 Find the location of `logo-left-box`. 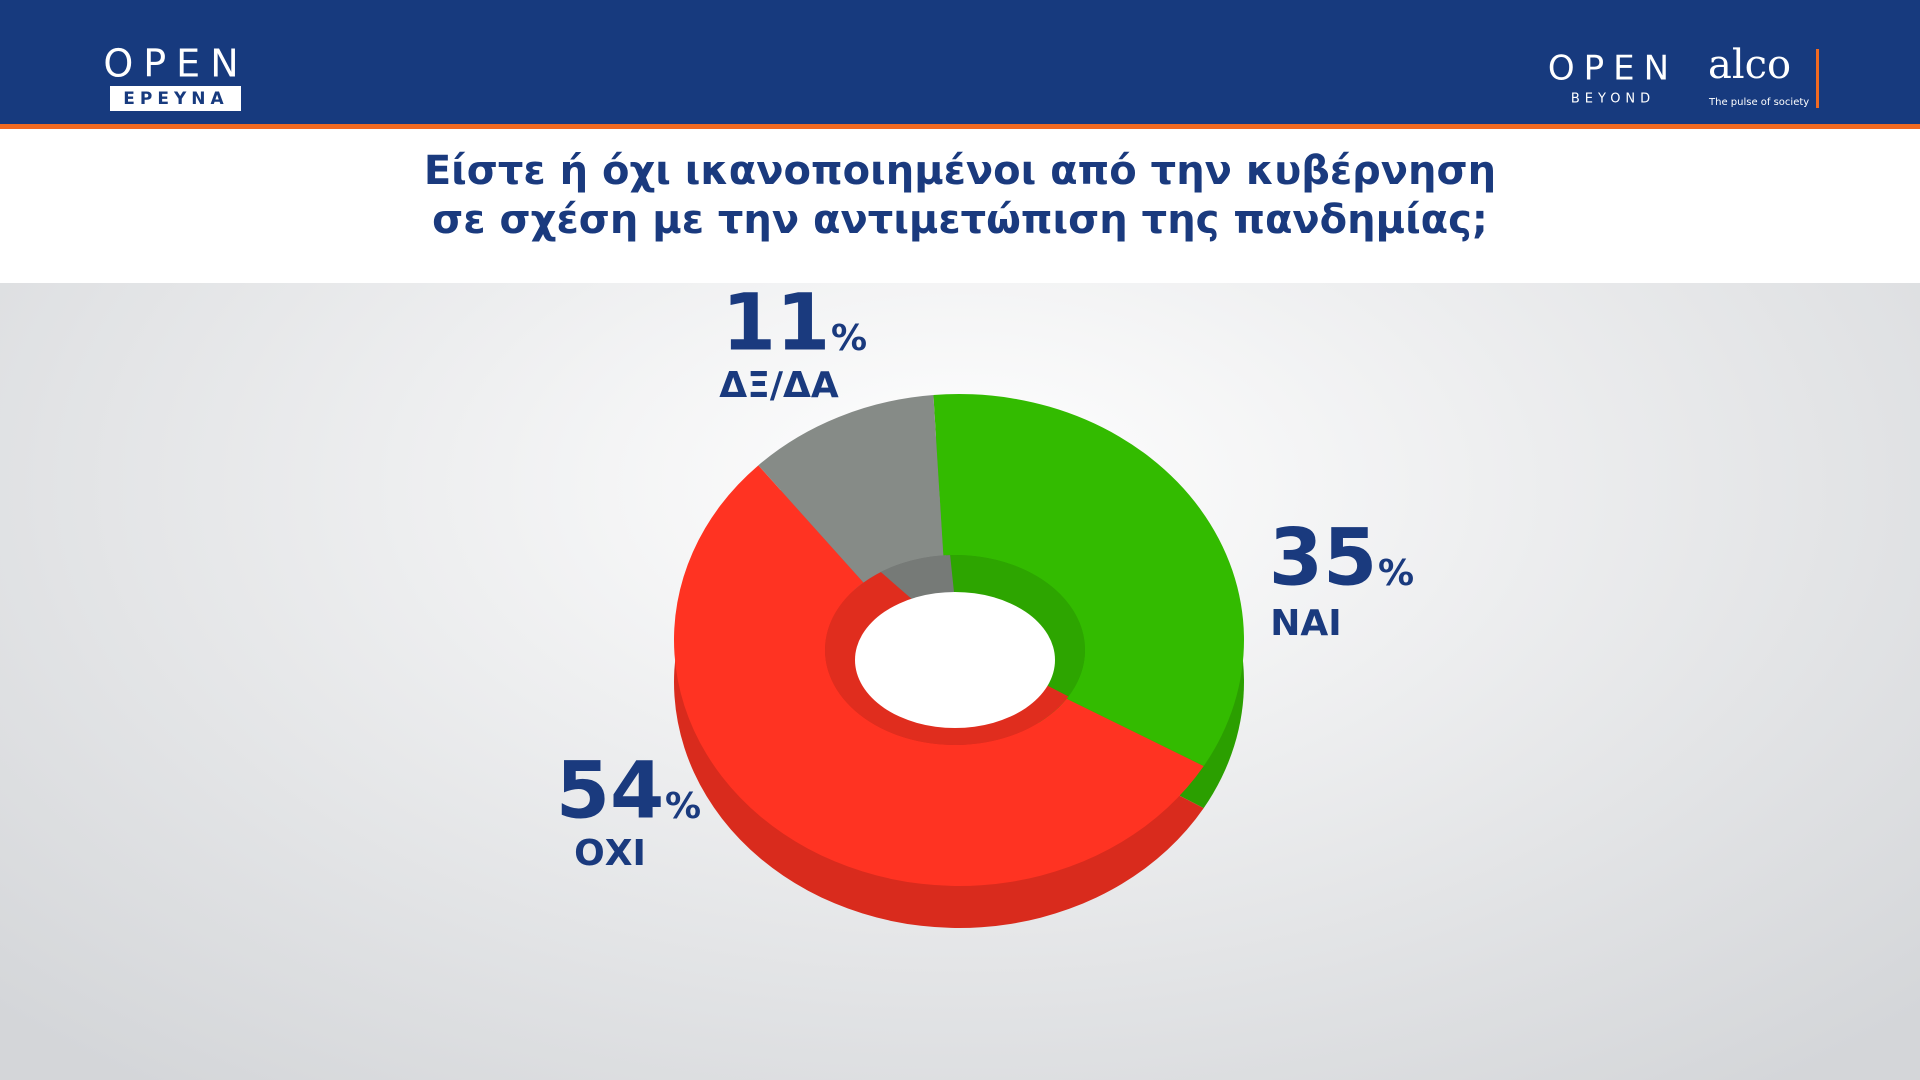

logo-left-box is located at coordinates (175, 98).